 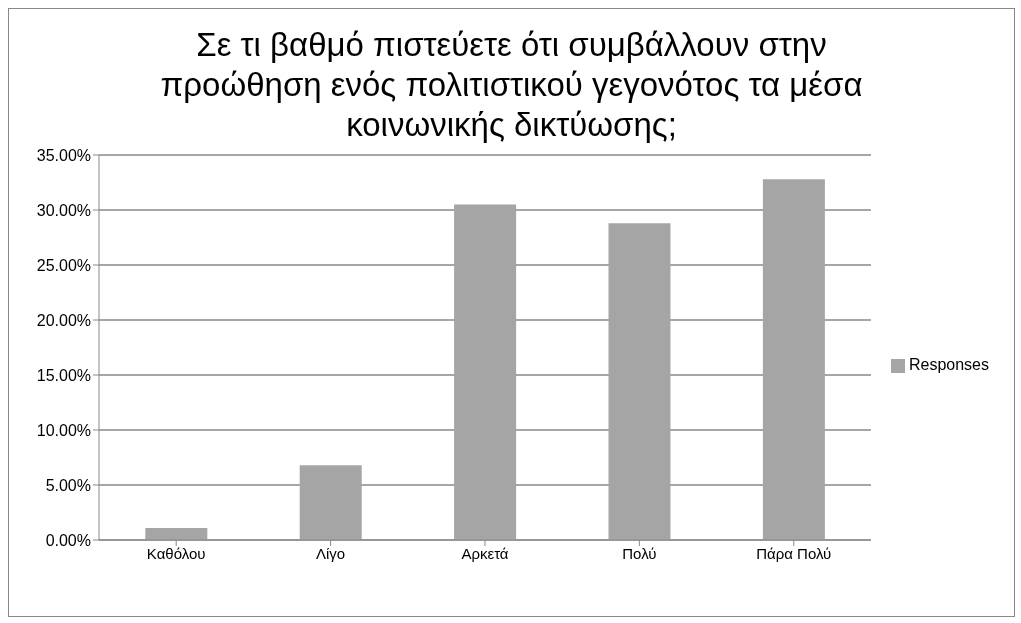 I want to click on y-tick-label: 15.00%, so click(x=63, y=375).